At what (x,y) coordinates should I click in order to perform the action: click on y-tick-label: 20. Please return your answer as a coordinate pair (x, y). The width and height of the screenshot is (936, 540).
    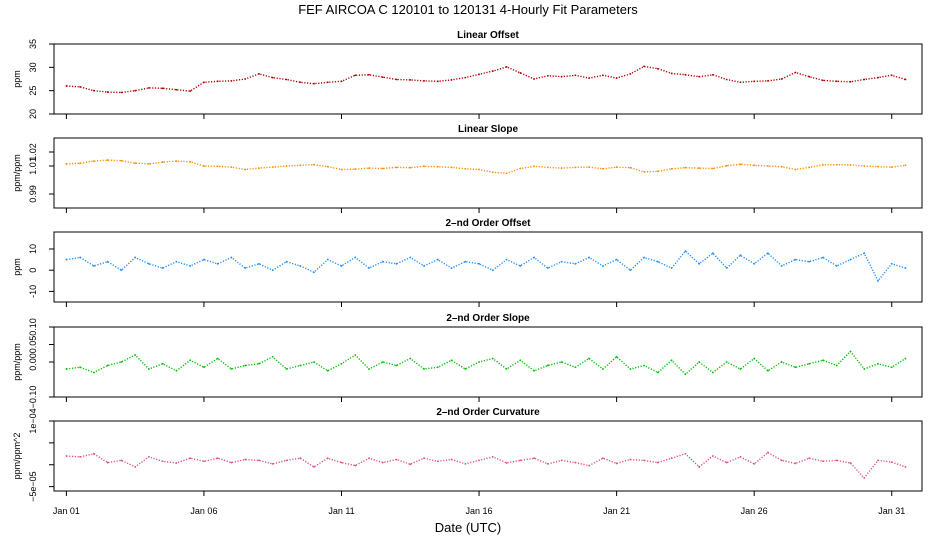
    Looking at the image, I should click on (33, 114).